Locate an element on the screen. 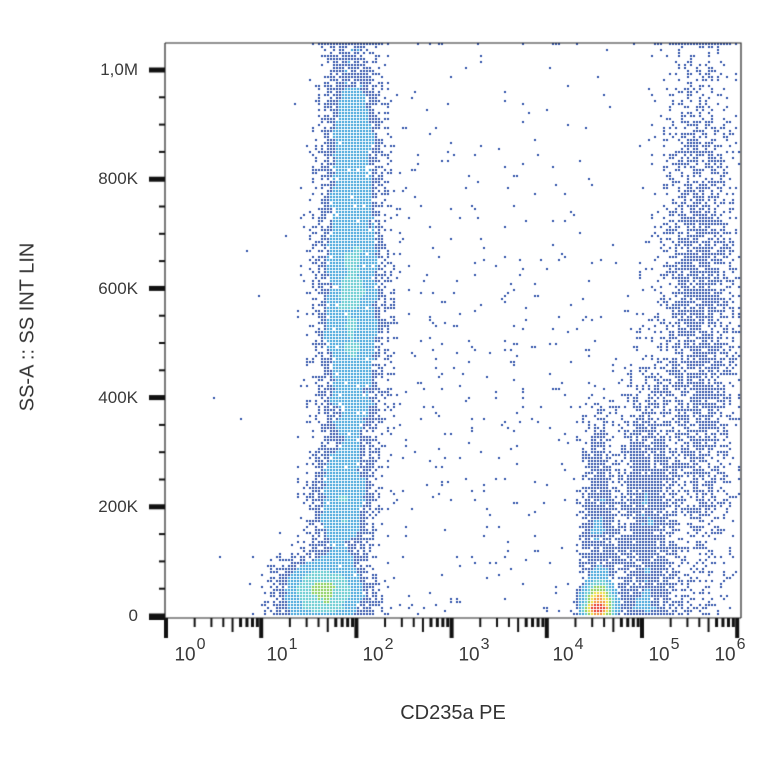 Image resolution: width=764 pixels, height=764 pixels. x-tick-label-10e1: 10¹ is located at coordinates (282, 651).